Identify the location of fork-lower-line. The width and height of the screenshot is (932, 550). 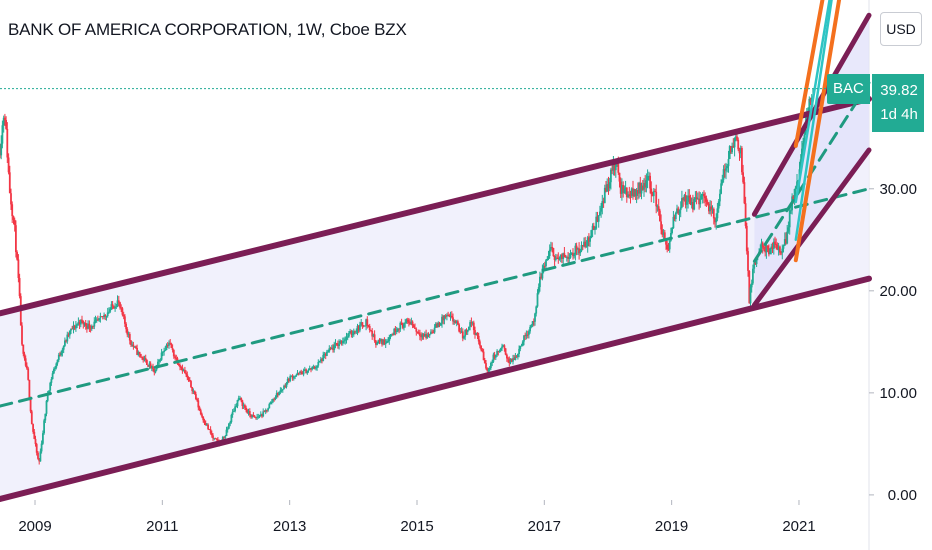
(811, 227).